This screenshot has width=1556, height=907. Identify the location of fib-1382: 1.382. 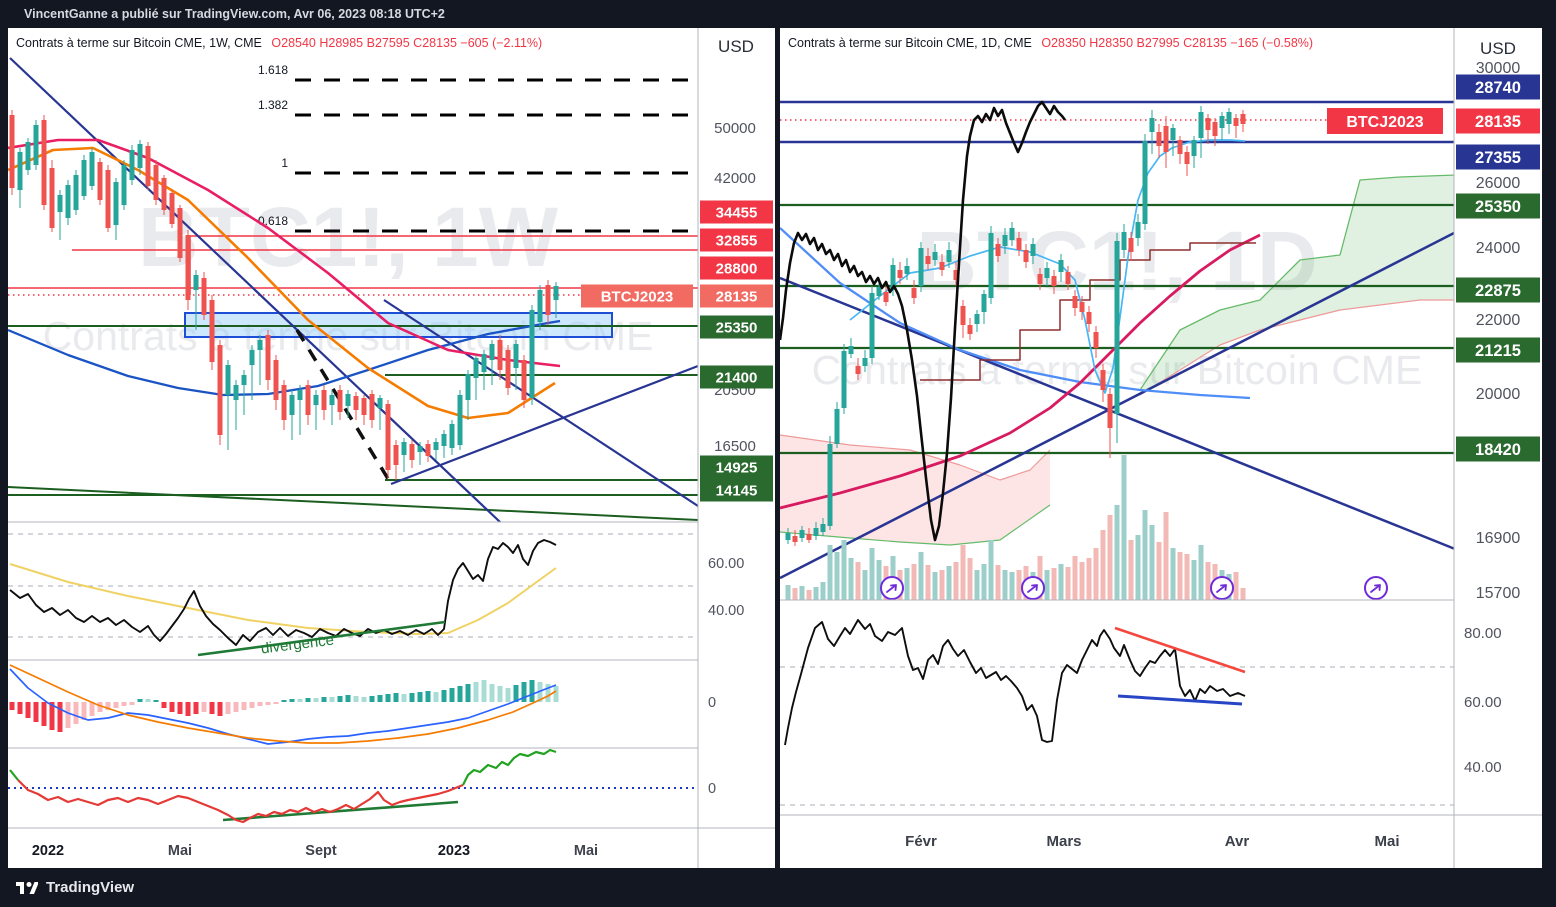
(273, 105).